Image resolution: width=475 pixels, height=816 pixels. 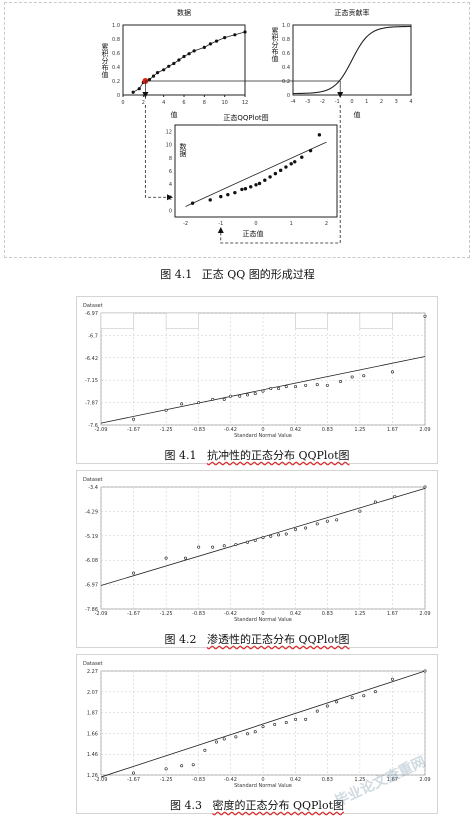 I want to click on right-ytick-label: 0.6, so click(x=286, y=54).